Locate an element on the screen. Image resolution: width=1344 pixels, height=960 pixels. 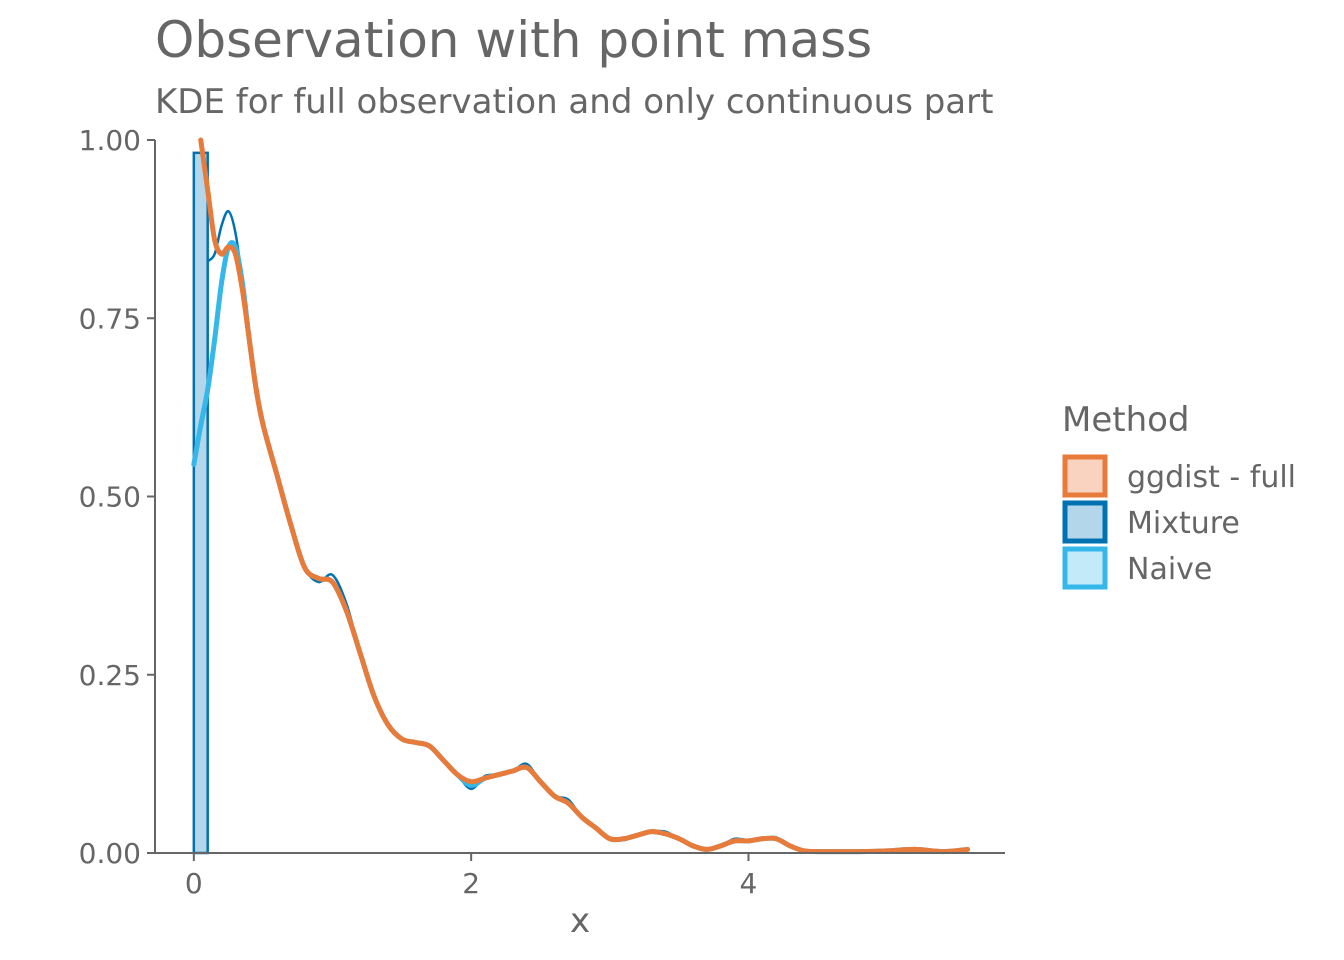
y-tick-label: 0.50 is located at coordinates (110, 497).